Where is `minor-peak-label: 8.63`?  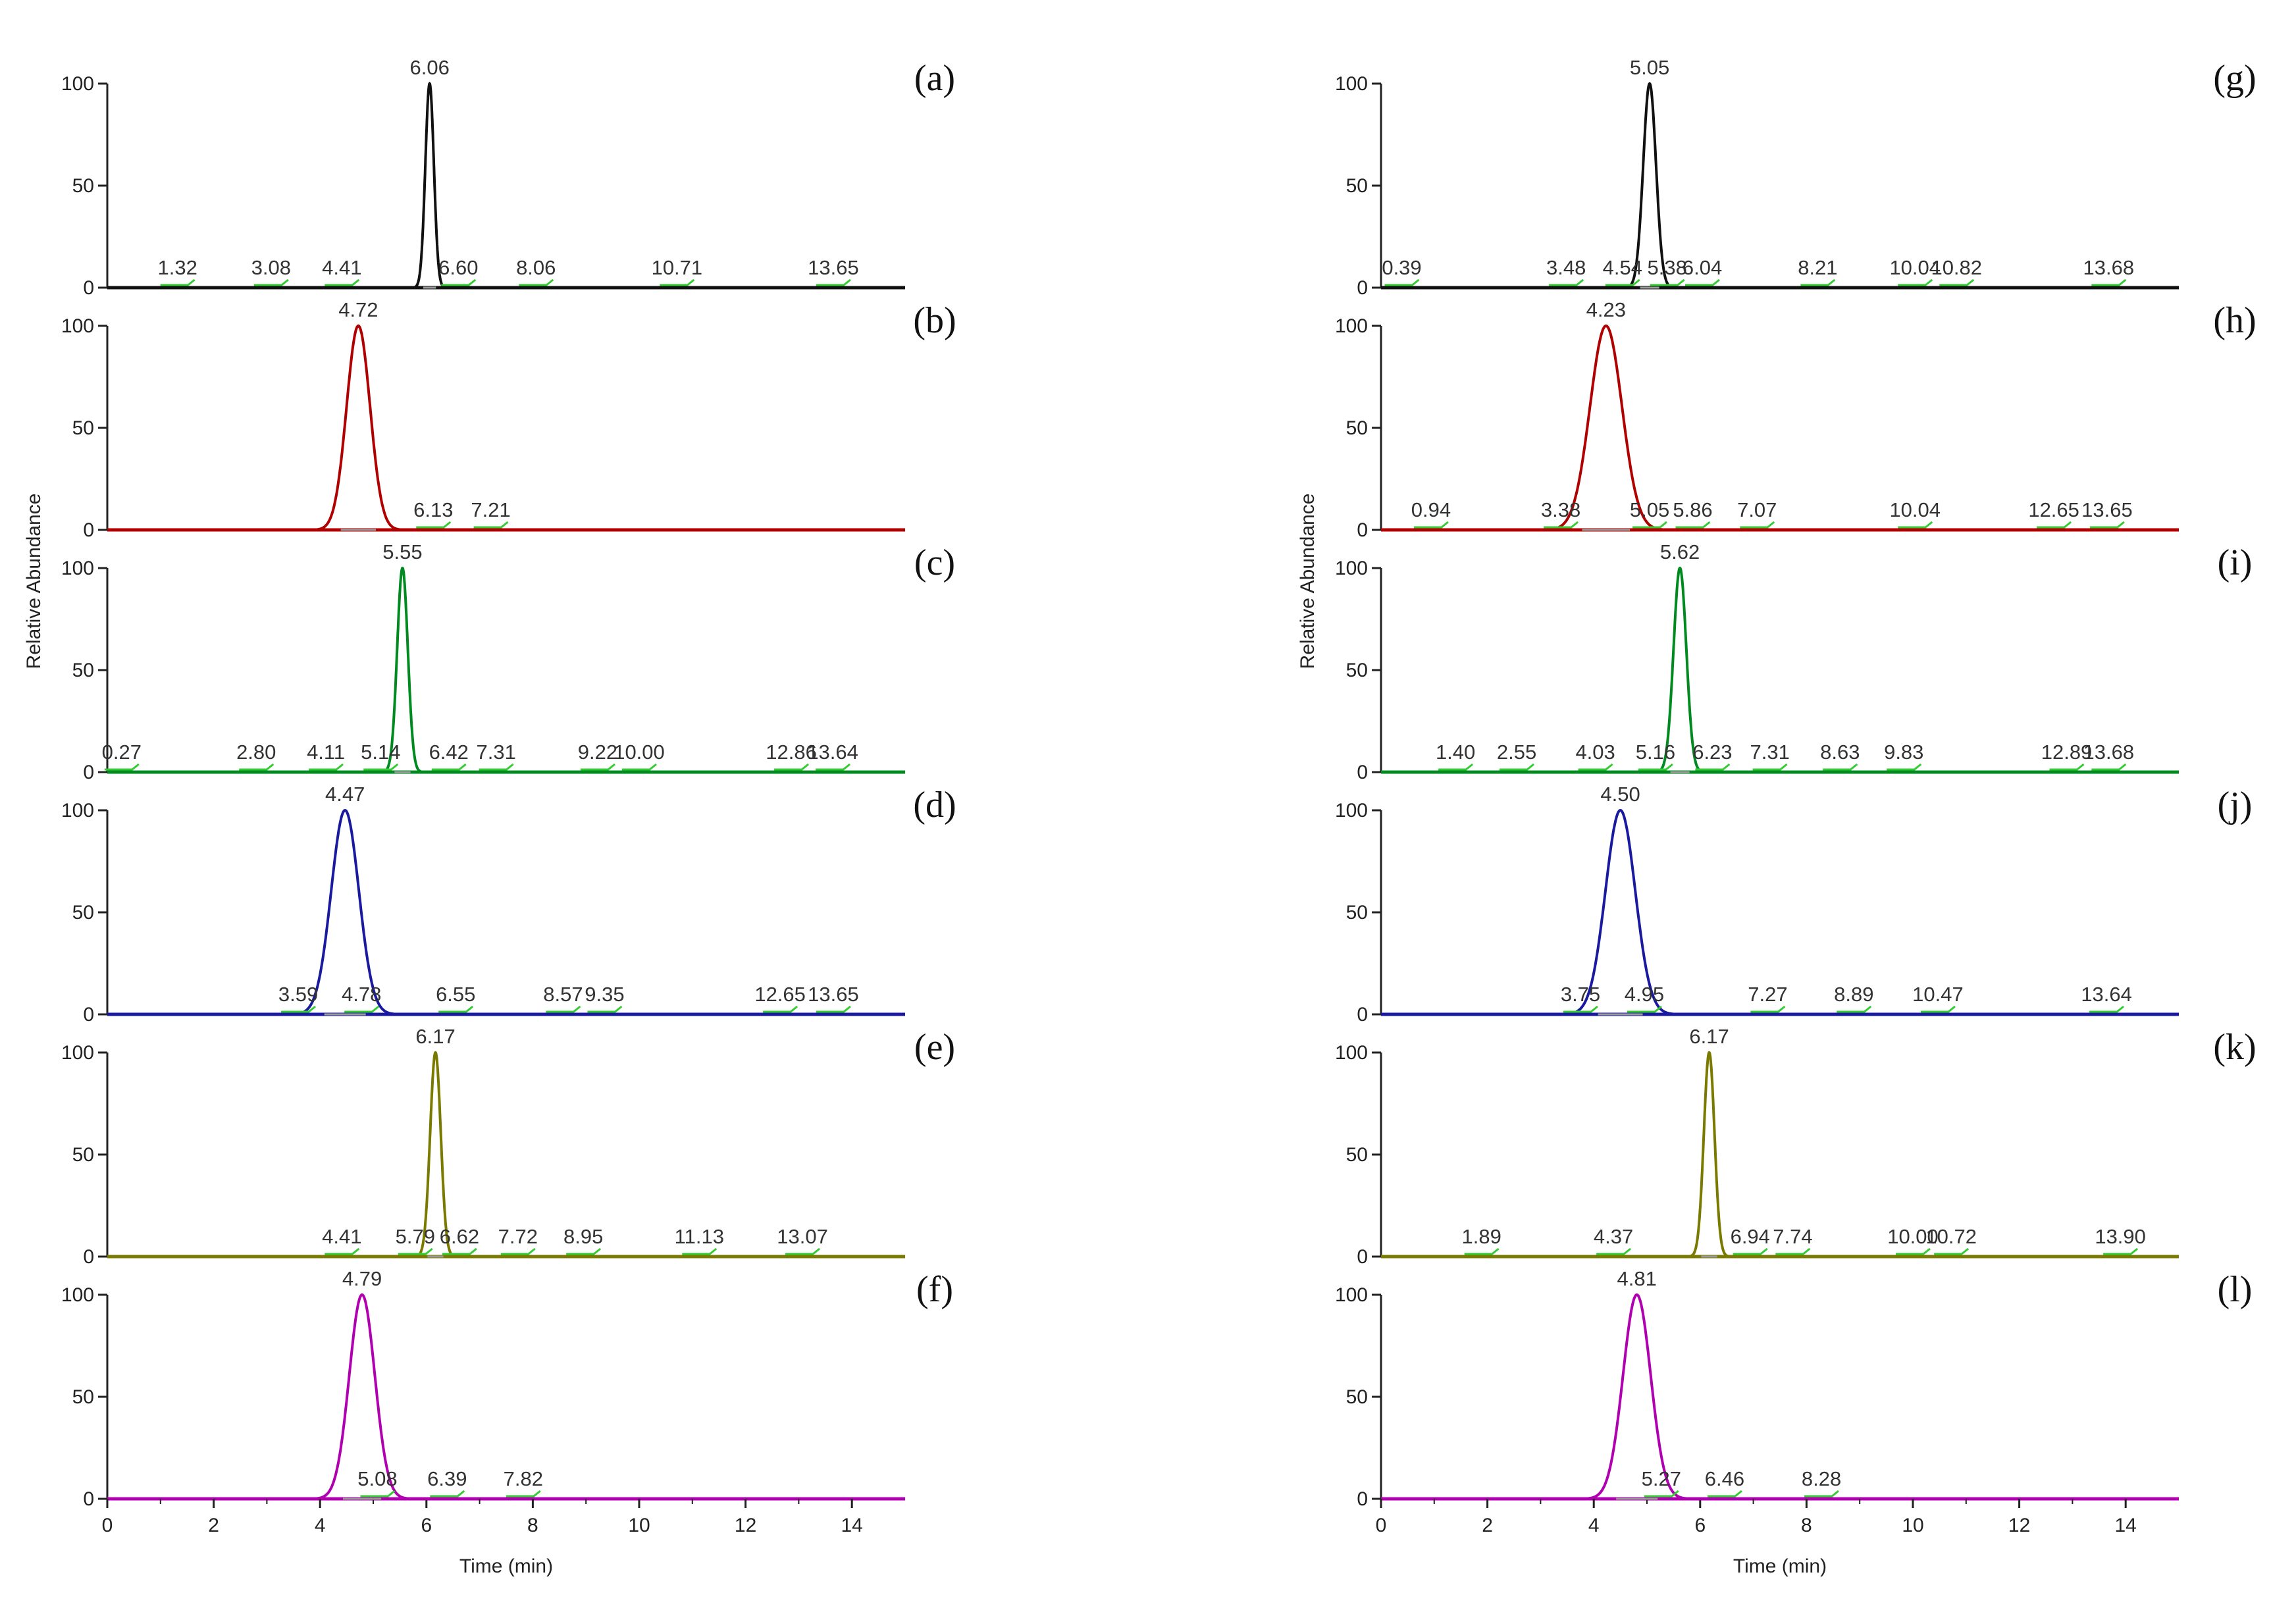 minor-peak-label: 8.63 is located at coordinates (1840, 753).